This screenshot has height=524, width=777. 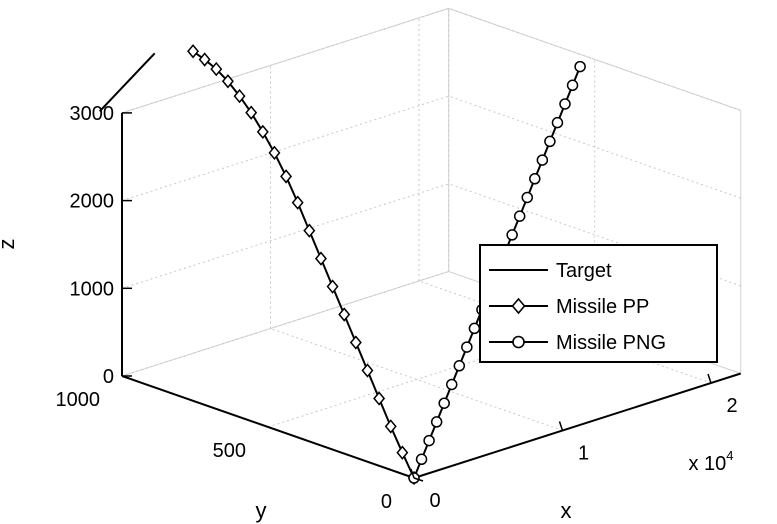 I want to click on x-exponent-label: x 104, so click(x=710, y=461).